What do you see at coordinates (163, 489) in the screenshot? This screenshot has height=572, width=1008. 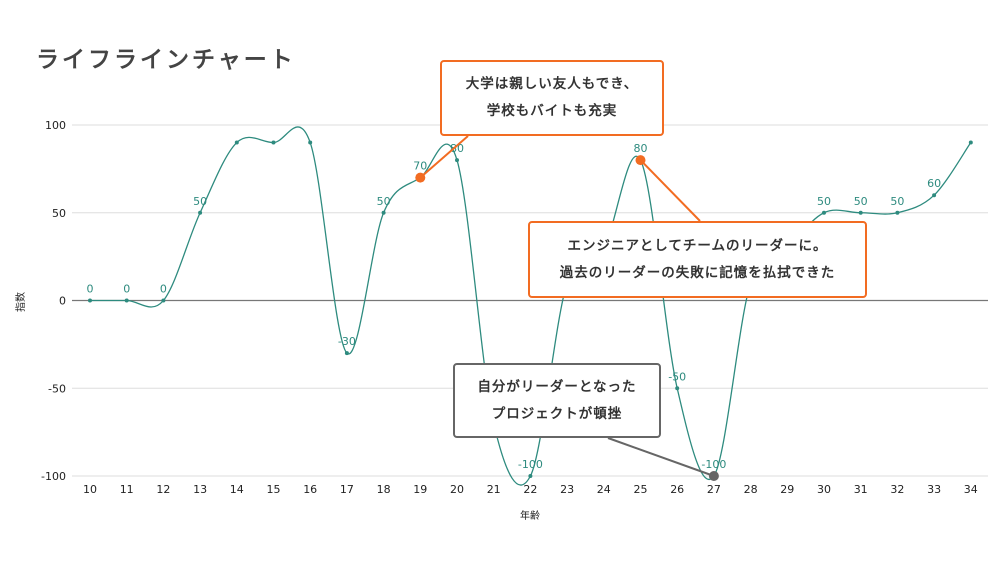 I see `x-tick-label: 12` at bounding box center [163, 489].